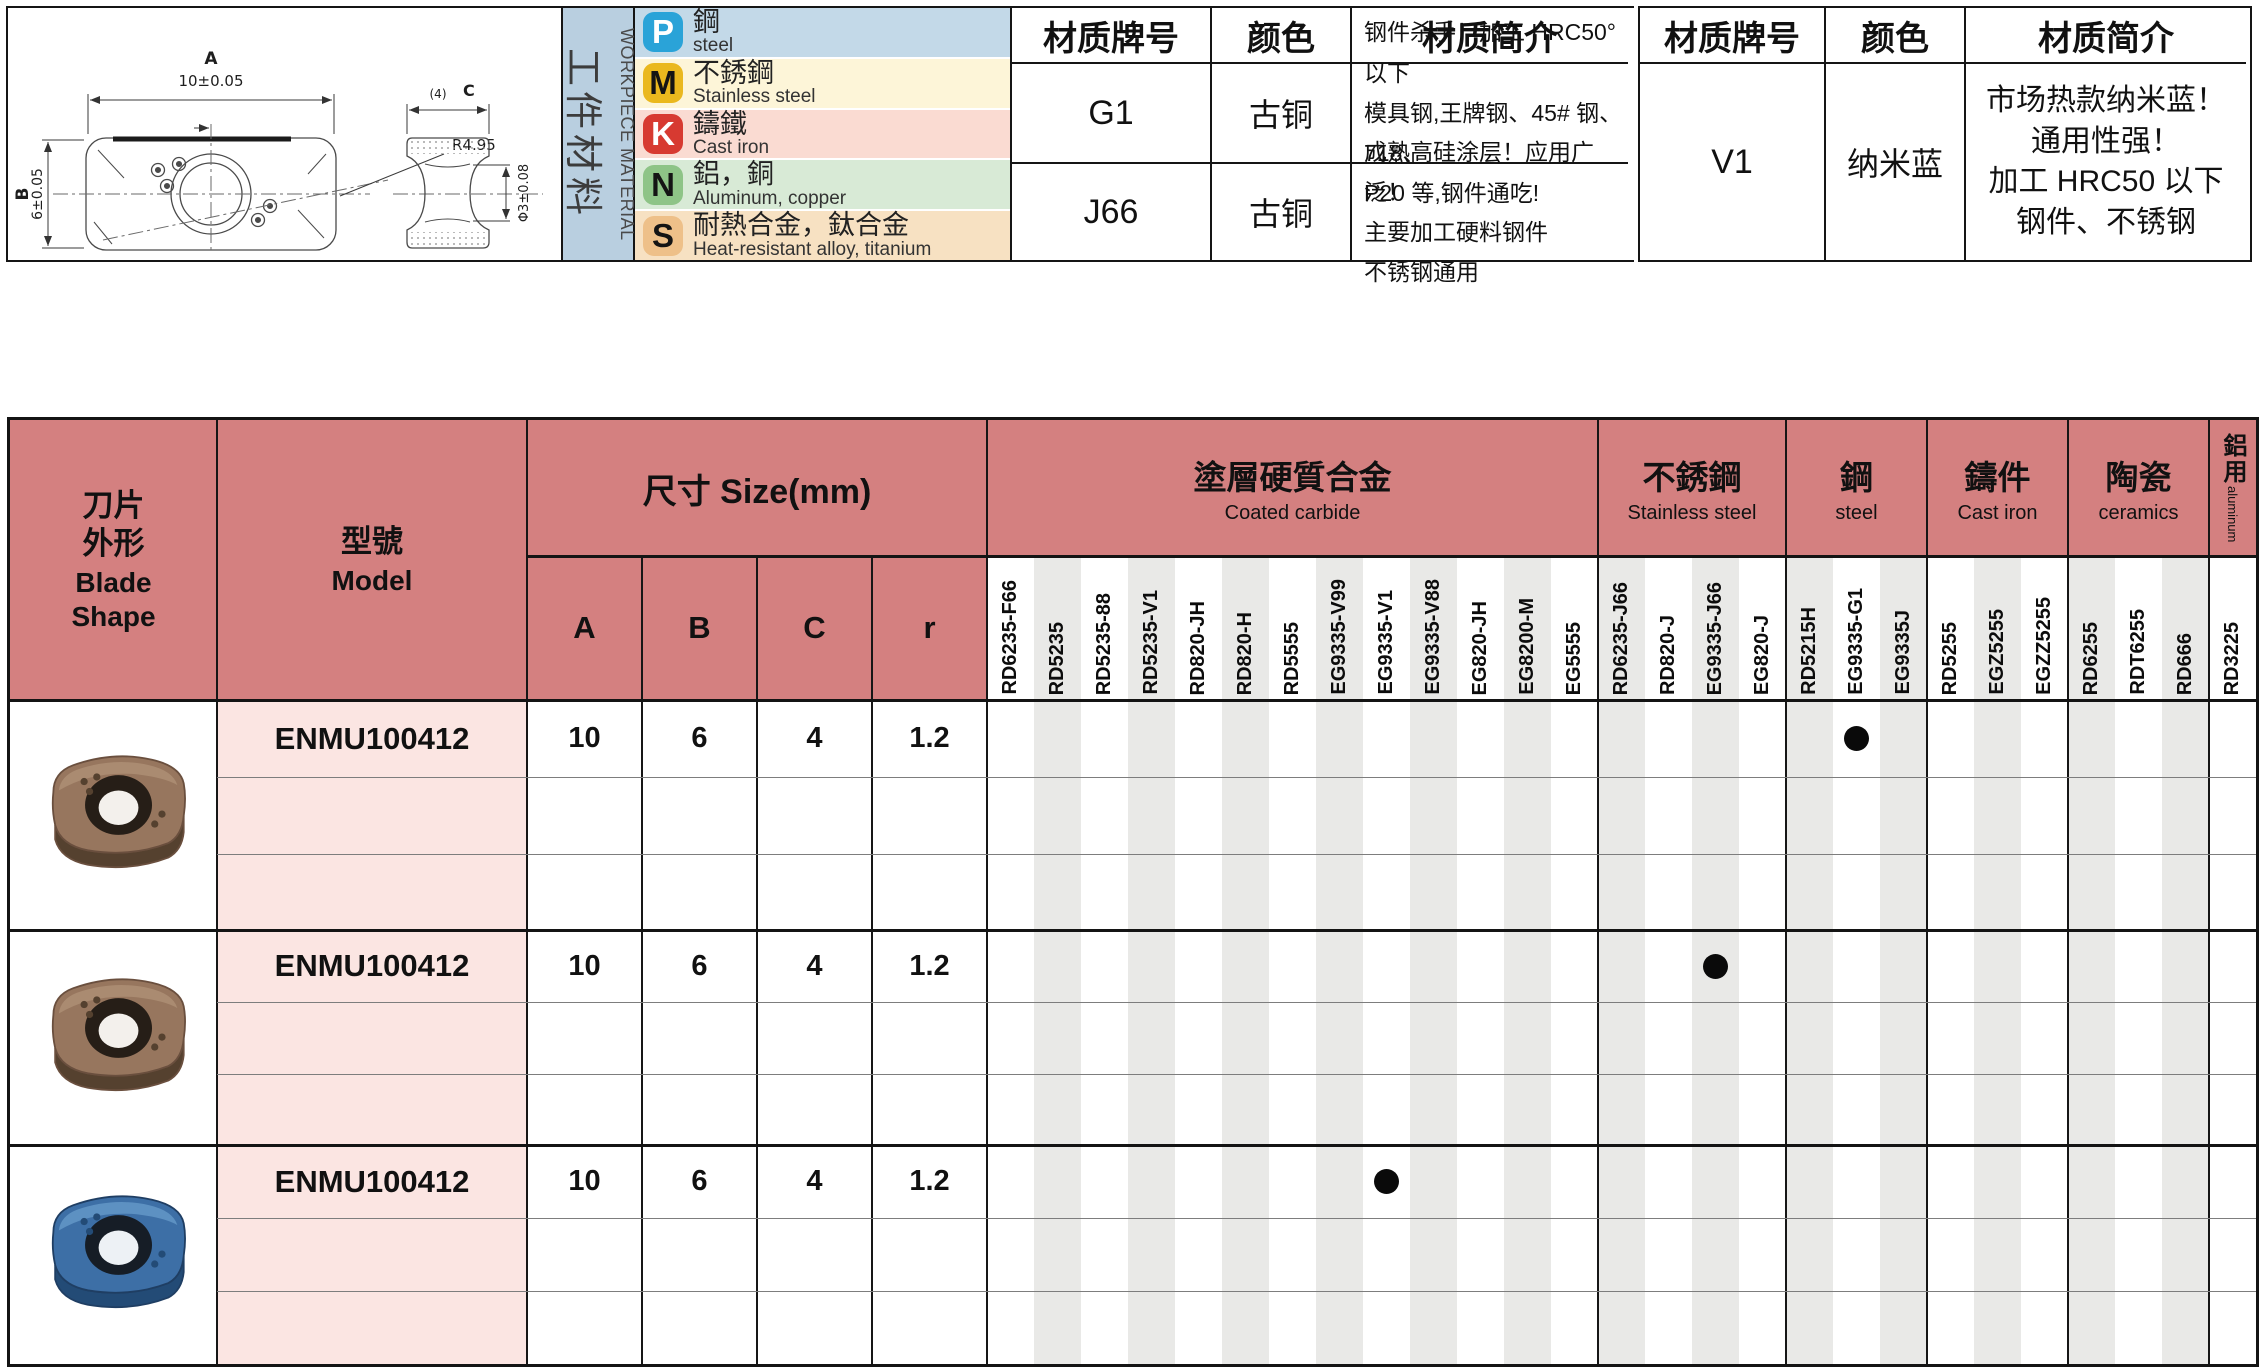 Image resolution: width=2262 pixels, height=1372 pixels. What do you see at coordinates (1715, 638) in the screenshot?
I see `grade-label-text: EG9335-J66` at bounding box center [1715, 638].